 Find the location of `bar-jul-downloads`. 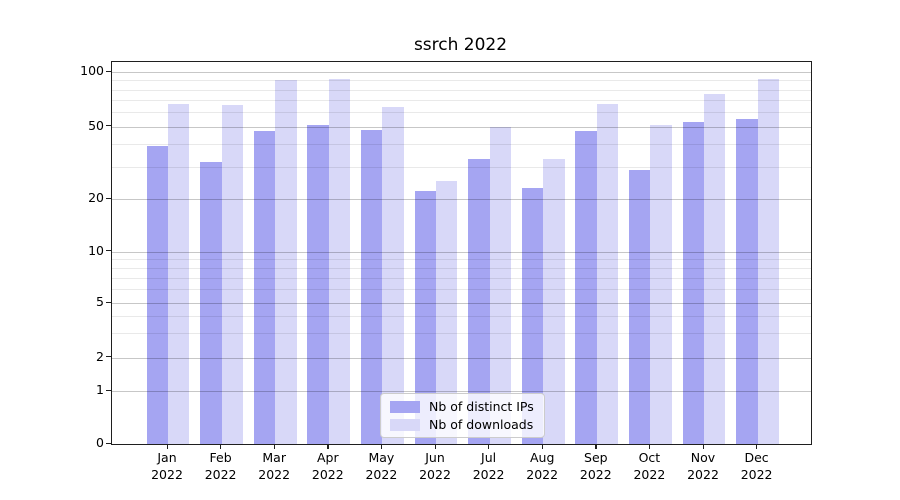

bar-jul-downloads is located at coordinates (500, 285).